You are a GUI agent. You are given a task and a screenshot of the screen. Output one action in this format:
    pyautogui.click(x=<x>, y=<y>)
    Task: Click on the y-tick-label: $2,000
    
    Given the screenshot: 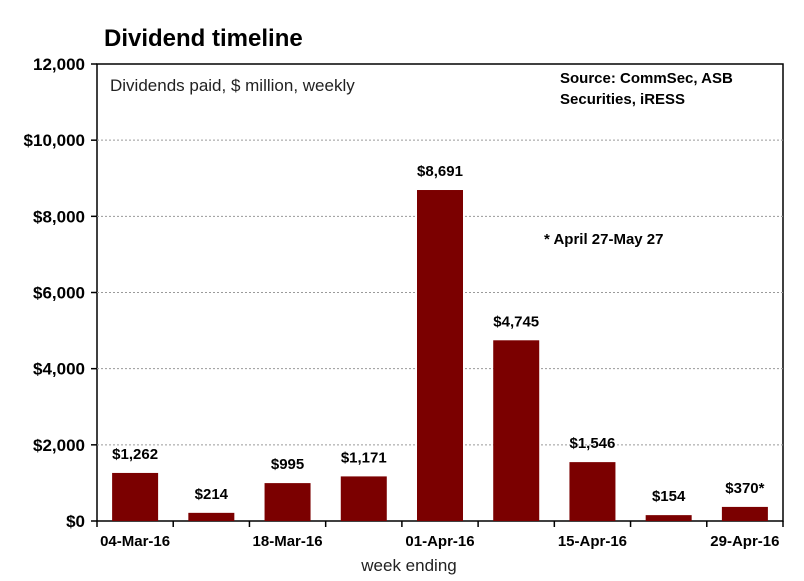 What is the action you would take?
    pyautogui.click(x=59, y=445)
    